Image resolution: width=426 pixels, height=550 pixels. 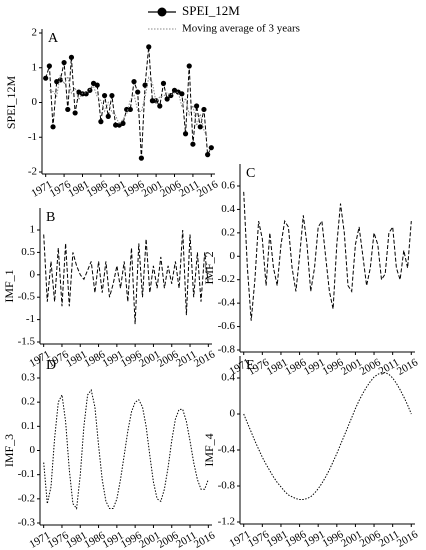 What do you see at coordinates (228, 186) in the screenshot?
I see `y-tick-label: 0.6` at bounding box center [228, 186].